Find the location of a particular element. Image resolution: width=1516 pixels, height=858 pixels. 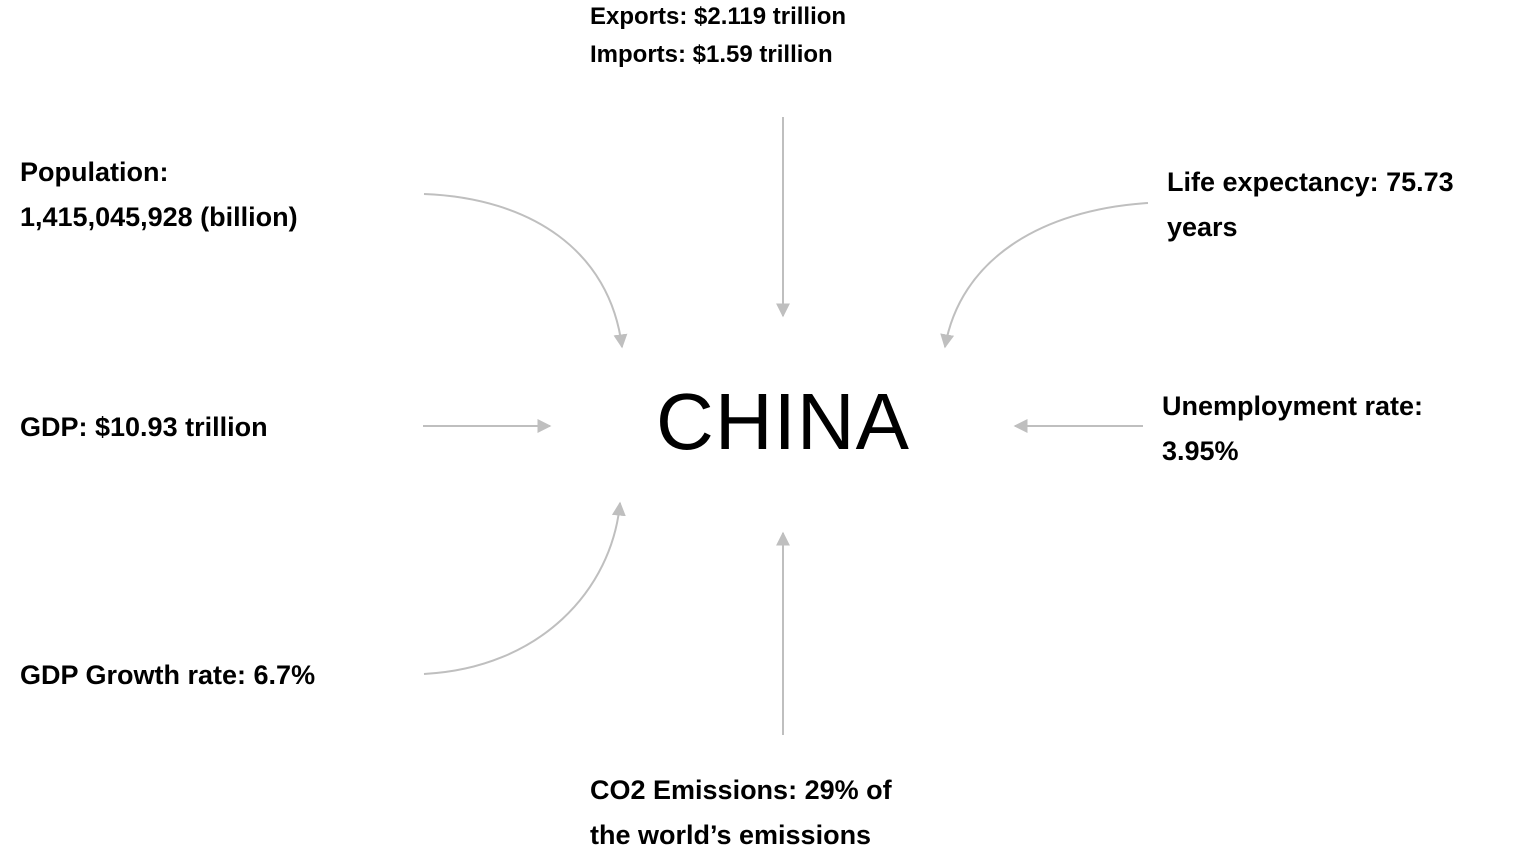

arrow-gdp-growth is located at coordinates (524, 588).